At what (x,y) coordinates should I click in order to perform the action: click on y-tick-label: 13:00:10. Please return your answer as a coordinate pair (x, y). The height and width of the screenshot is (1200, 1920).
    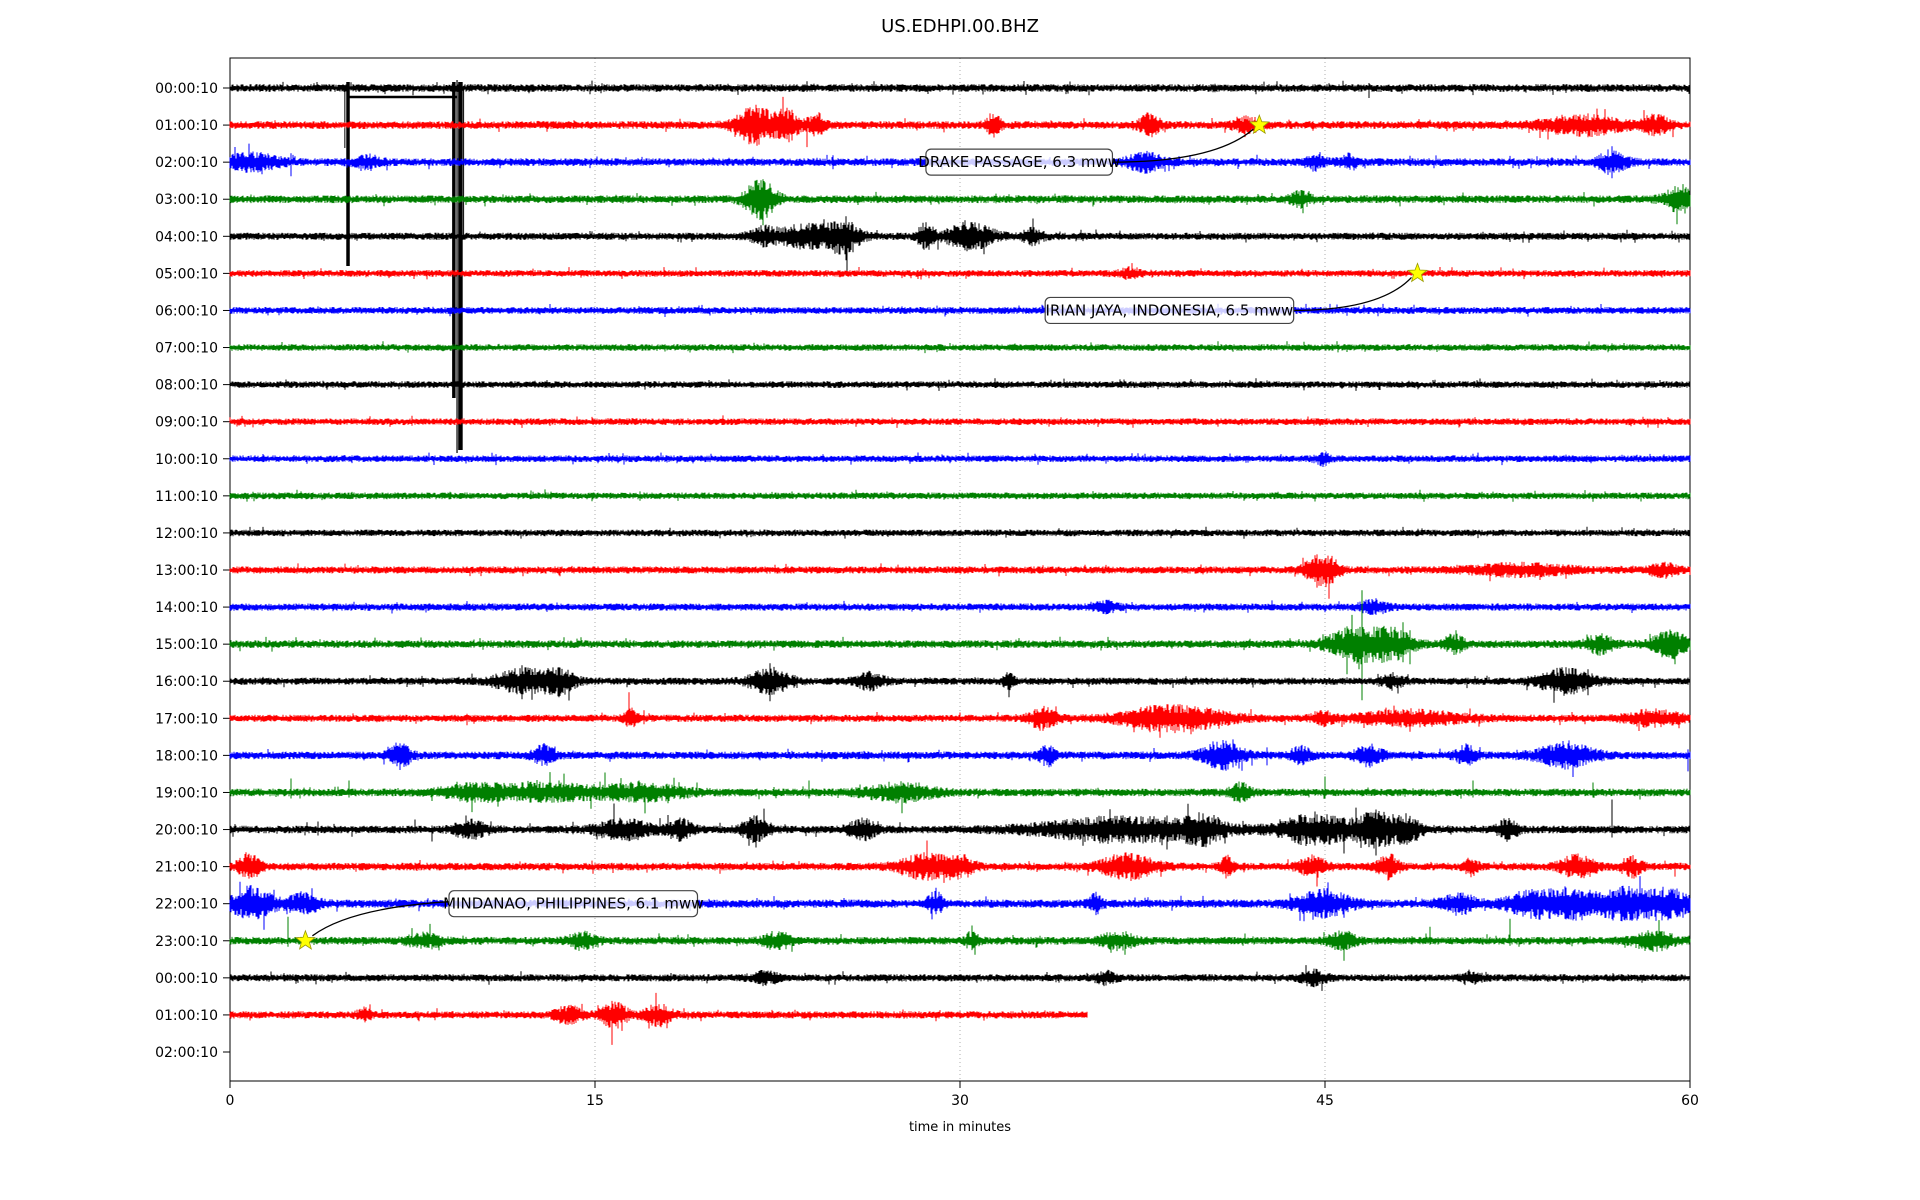
    Looking at the image, I should click on (186, 571).